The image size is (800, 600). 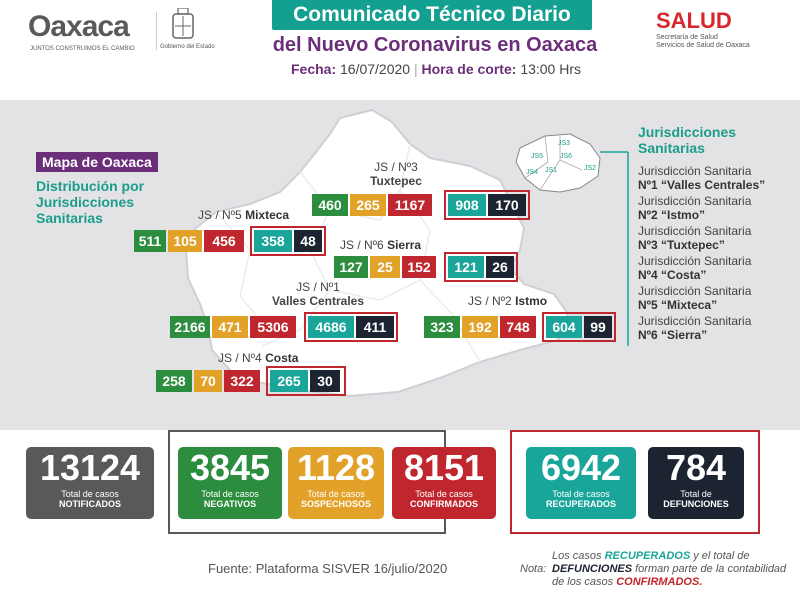 What do you see at coordinates (507, 205) in the screenshot?
I see `tuxtepec-defunciones: 170` at bounding box center [507, 205].